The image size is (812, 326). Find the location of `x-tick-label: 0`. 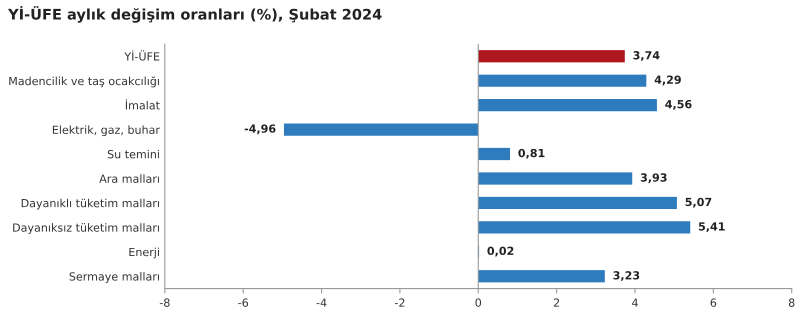

x-tick-label: 0 is located at coordinates (478, 302).